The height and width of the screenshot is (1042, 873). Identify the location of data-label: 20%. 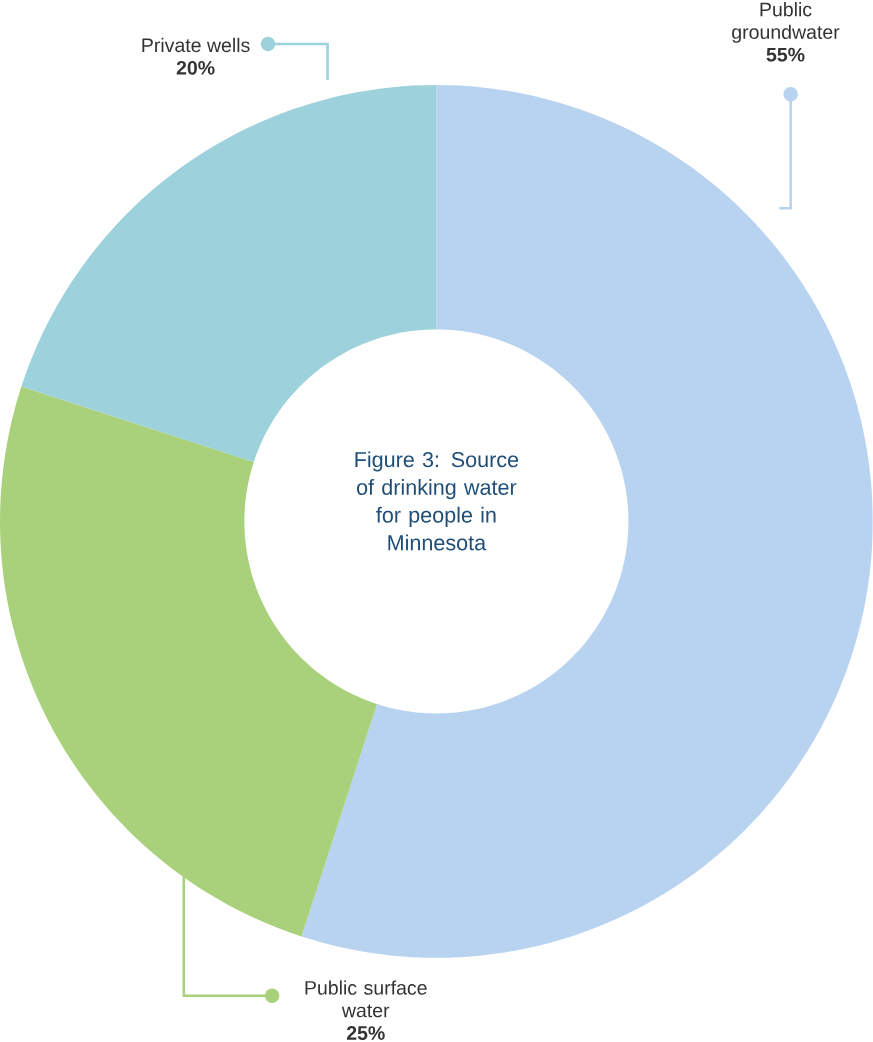
(195, 67).